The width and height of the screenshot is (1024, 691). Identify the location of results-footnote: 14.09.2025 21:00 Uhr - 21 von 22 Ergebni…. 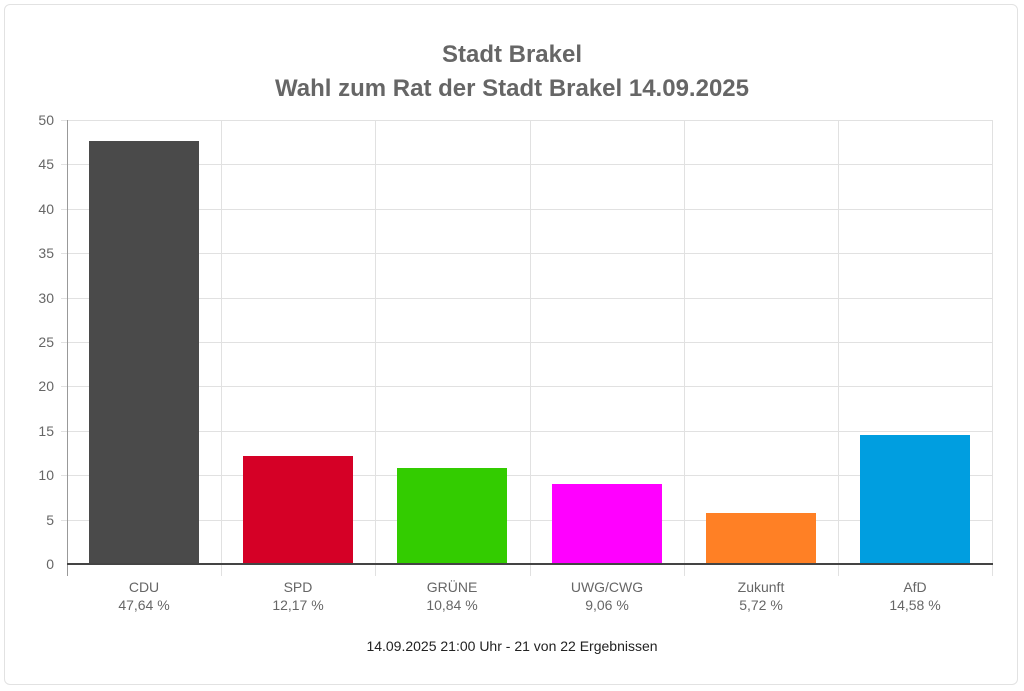
(512, 646).